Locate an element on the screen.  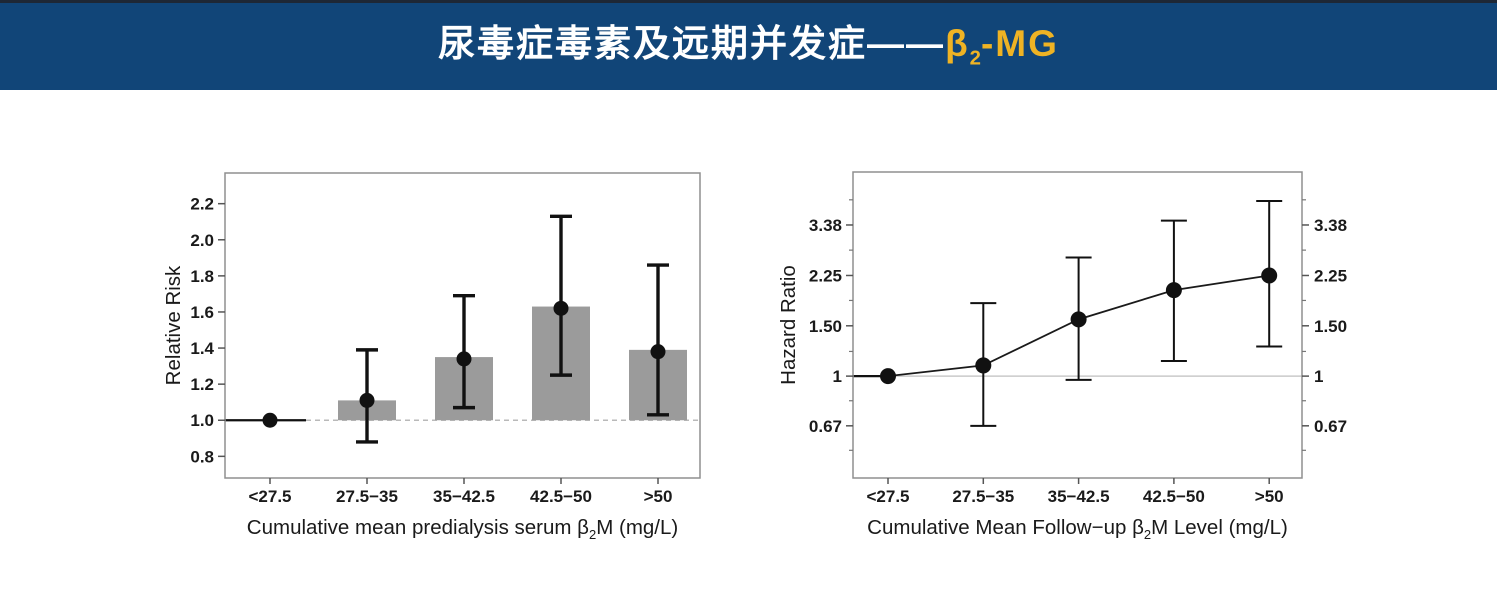
title-beta-symbol: β is located at coordinates (957, 43).